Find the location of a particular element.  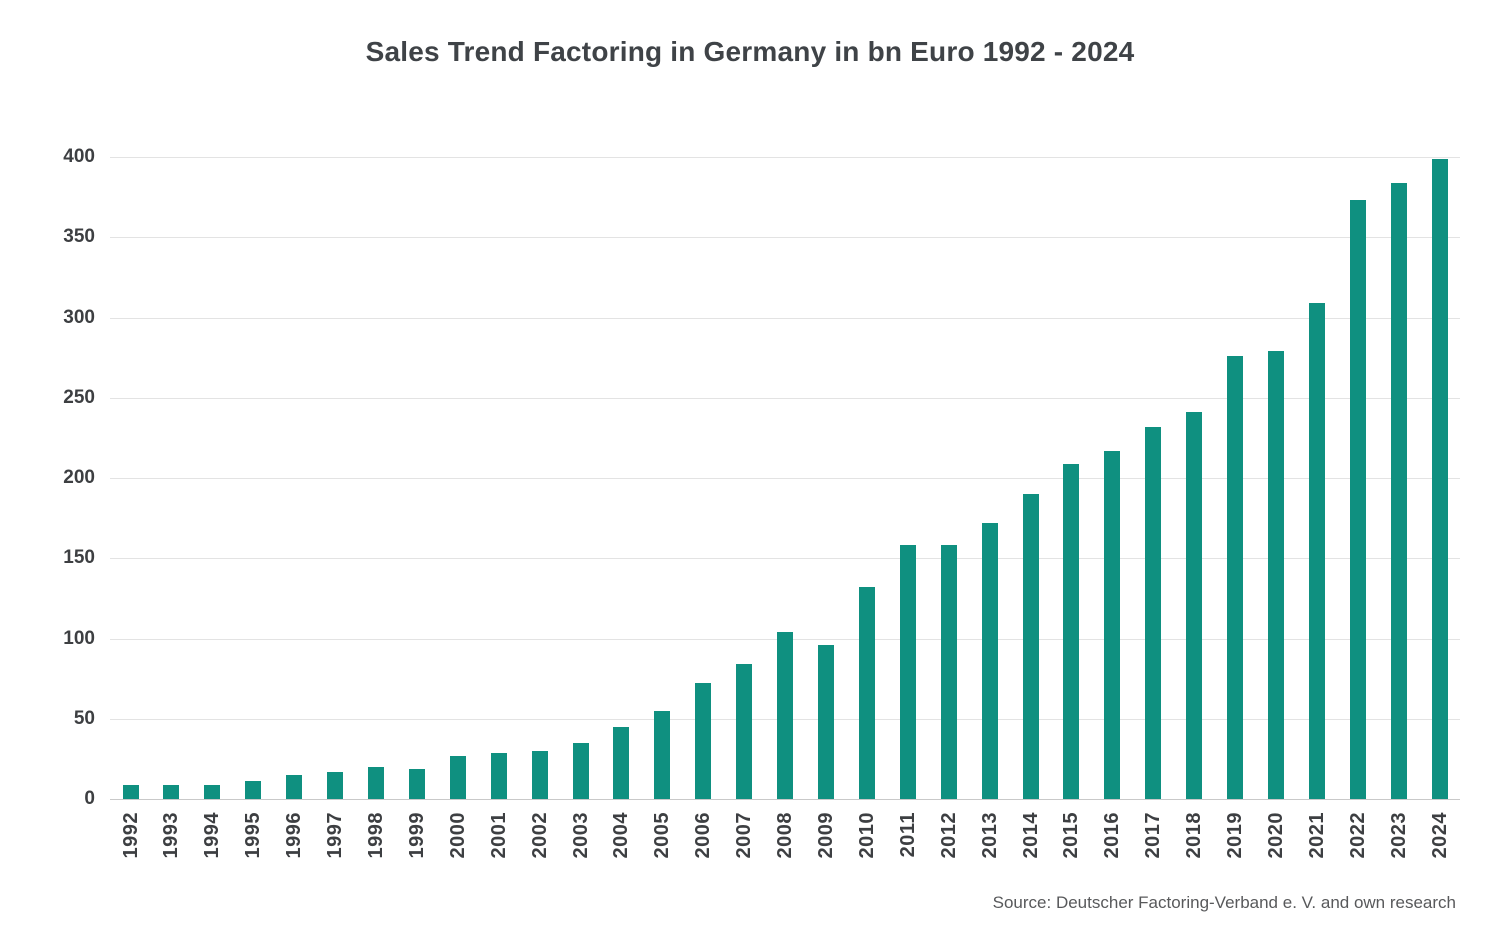

bar-2017 is located at coordinates (1153, 612).